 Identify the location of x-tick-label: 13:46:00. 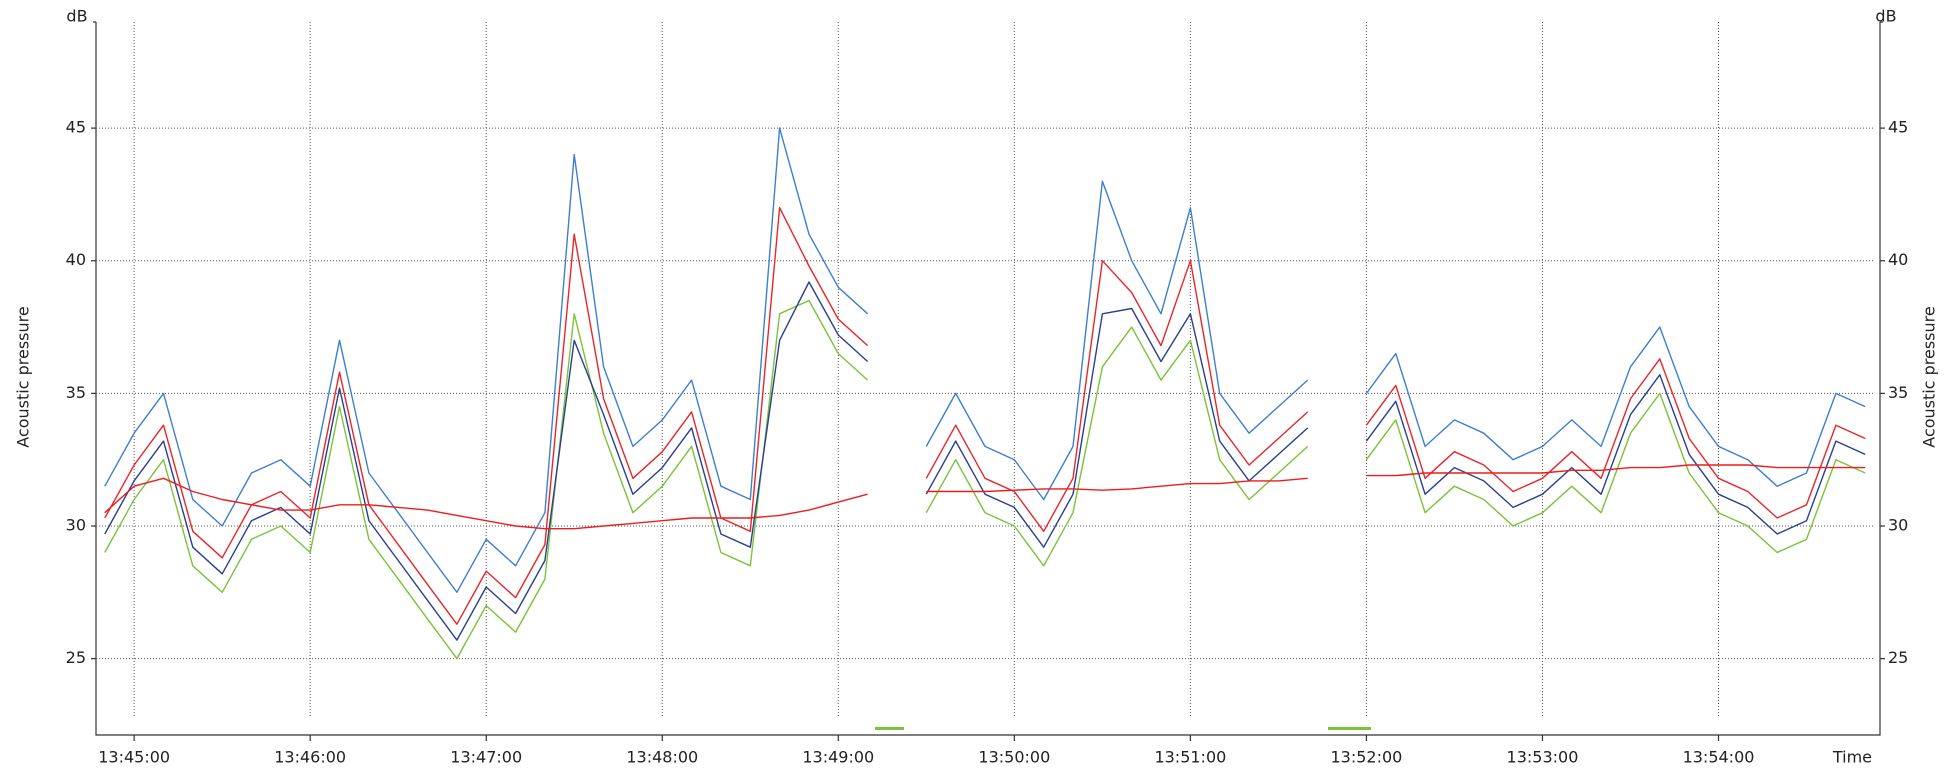
(310, 757).